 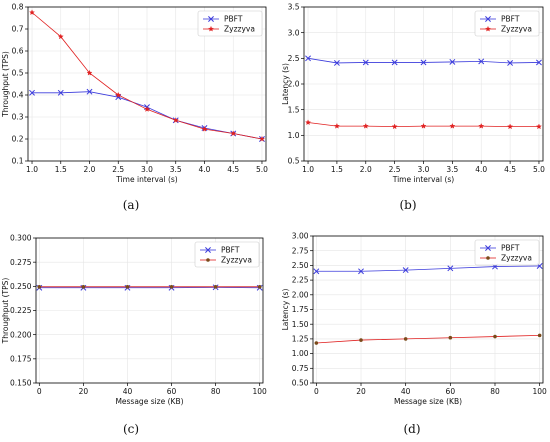 What do you see at coordinates (21, 286) in the screenshot?
I see `y-tick-label: 0.250` at bounding box center [21, 286].